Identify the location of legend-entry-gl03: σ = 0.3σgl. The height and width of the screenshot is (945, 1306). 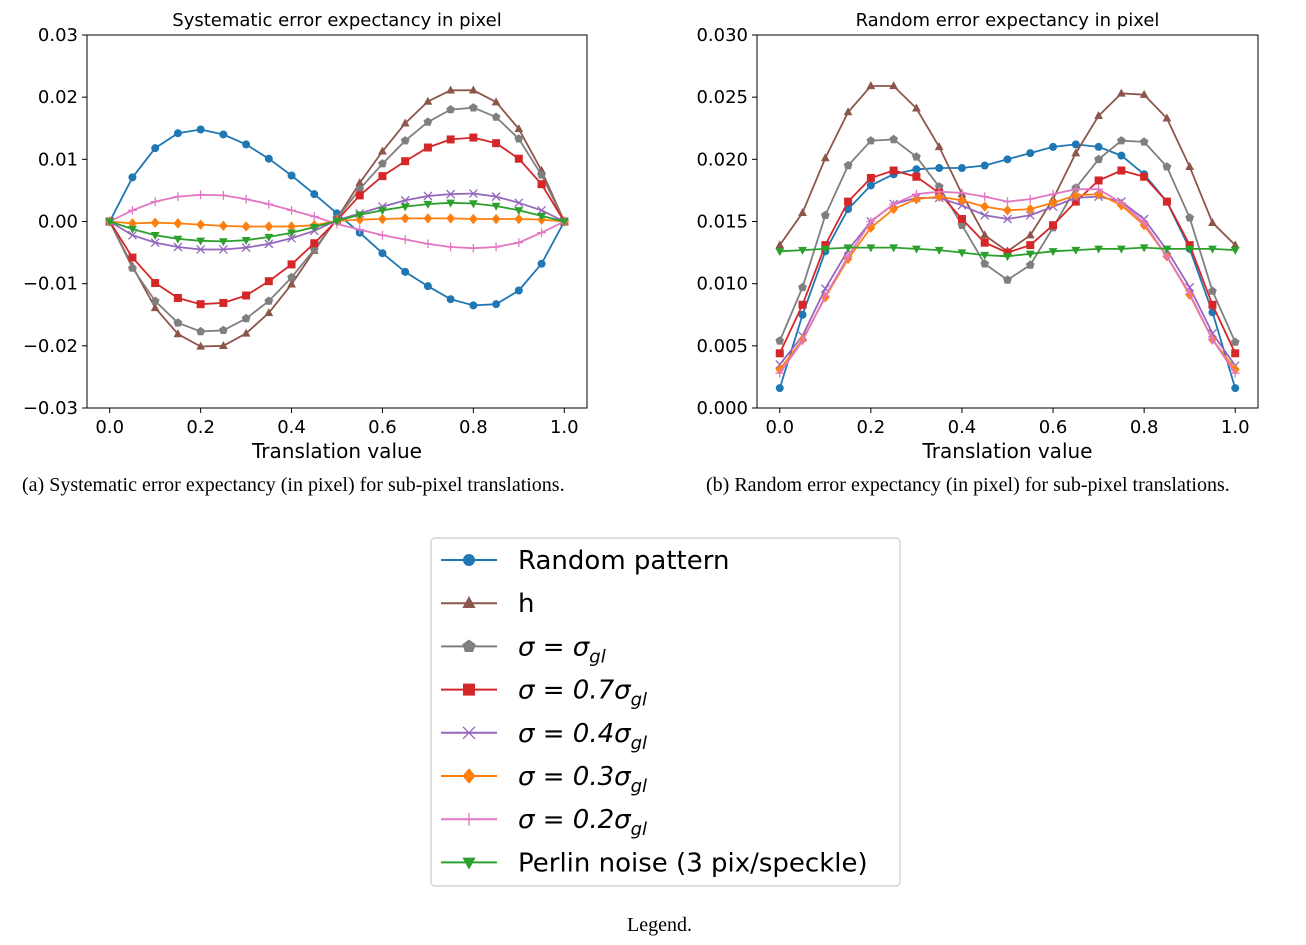
(544, 779).